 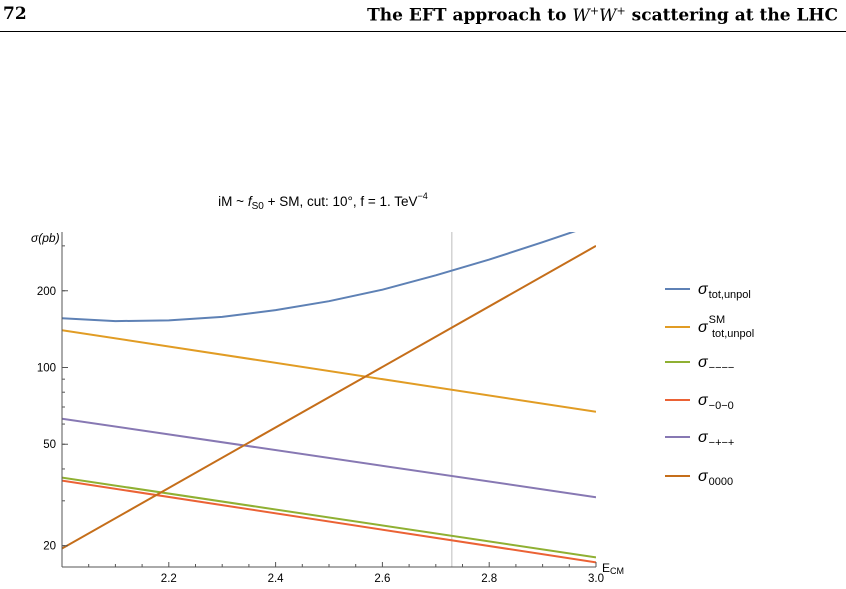 What do you see at coordinates (613, 568) in the screenshot?
I see `x-axis-label: ECM` at bounding box center [613, 568].